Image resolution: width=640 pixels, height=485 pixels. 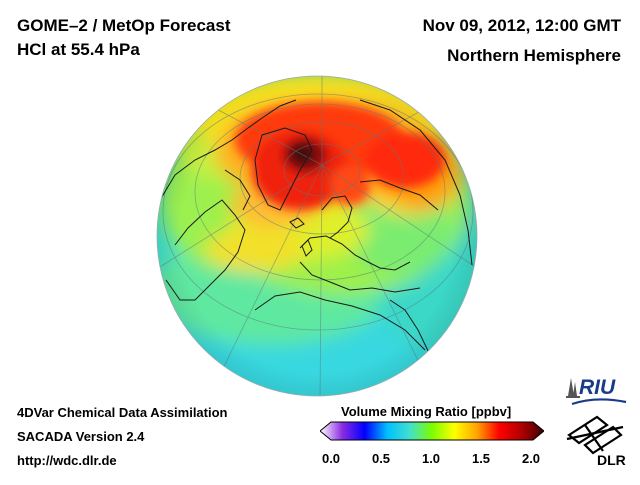 I want to click on dlr-logo-text: DLR, so click(x=611, y=459).